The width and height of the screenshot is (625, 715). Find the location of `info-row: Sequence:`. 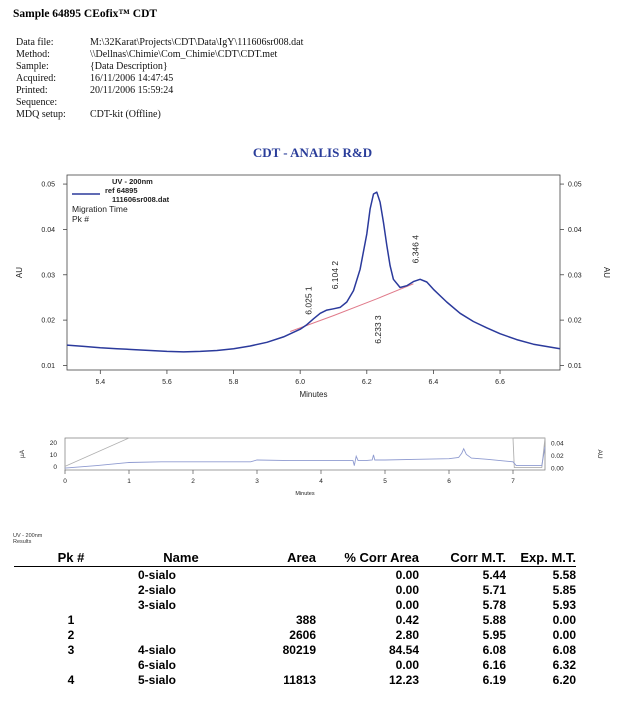

info-row: Sequence: is located at coordinates (159, 103).